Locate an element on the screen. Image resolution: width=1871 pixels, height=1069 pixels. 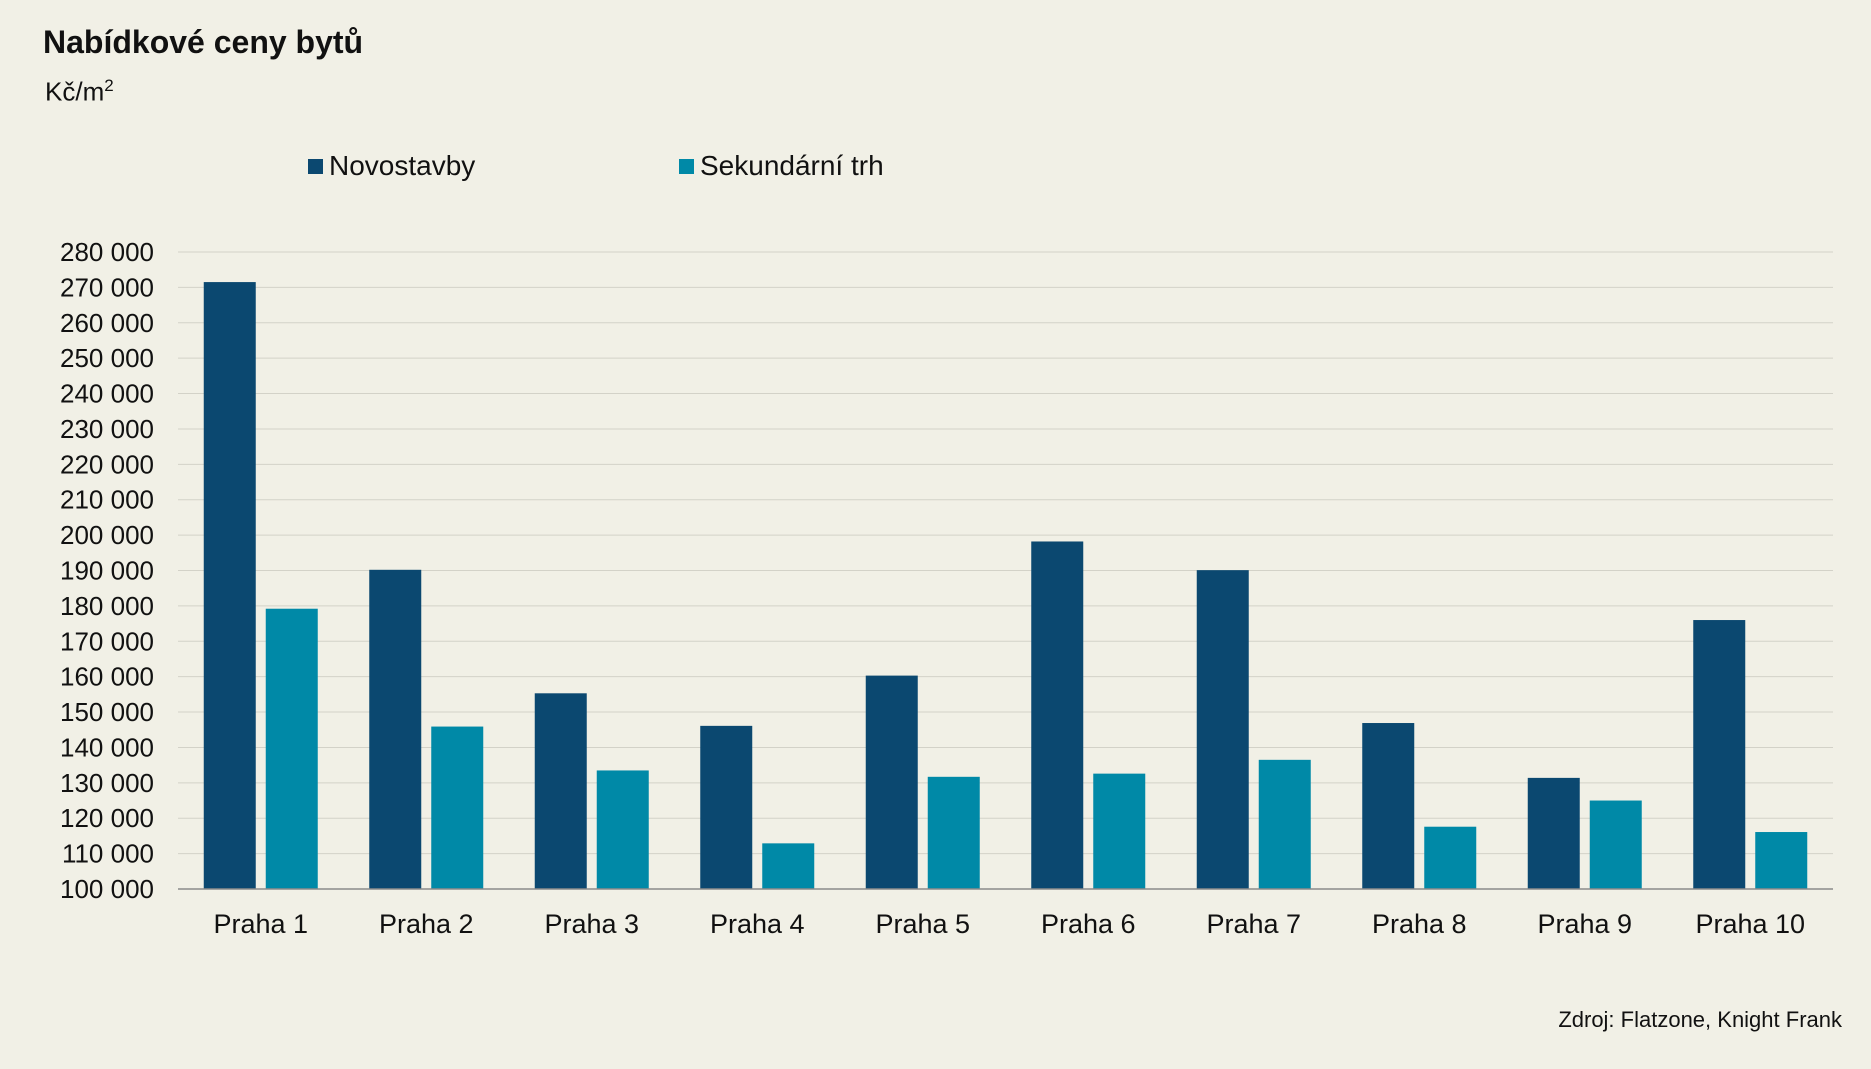
x-tick-label: Praha 5 is located at coordinates (922, 924).